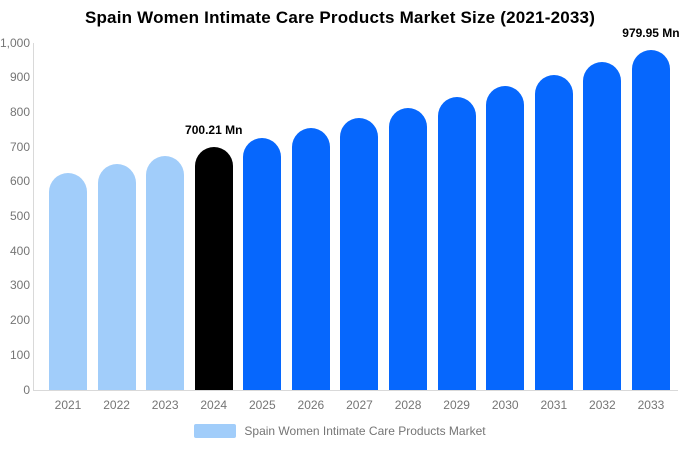  I want to click on y-axis-tick-label: 800, so click(19, 111).